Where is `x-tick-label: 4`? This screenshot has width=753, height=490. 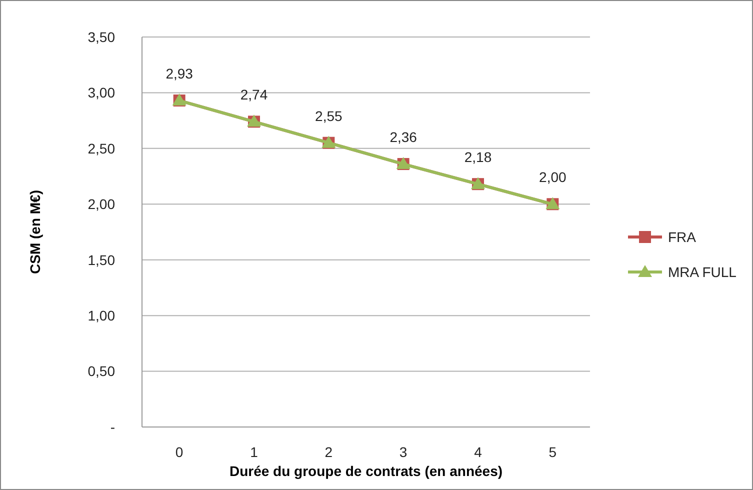
x-tick-label: 4 is located at coordinates (478, 452).